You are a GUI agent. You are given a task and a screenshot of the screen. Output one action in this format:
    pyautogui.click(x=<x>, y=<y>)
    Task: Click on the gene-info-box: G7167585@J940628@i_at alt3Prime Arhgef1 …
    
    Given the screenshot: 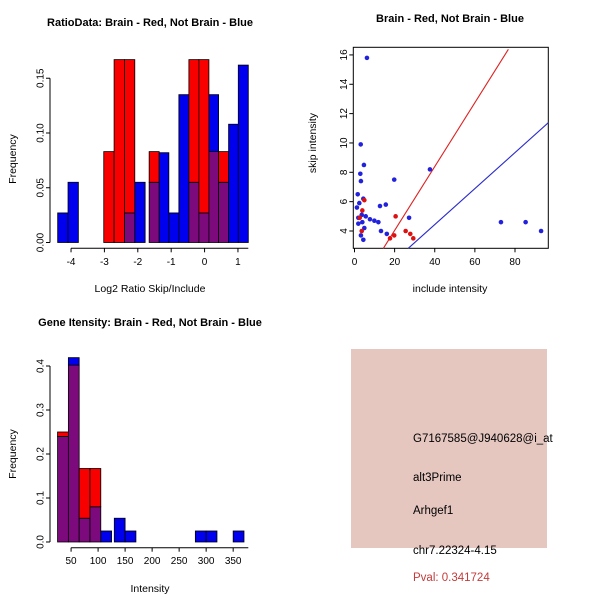 What is the action you would take?
    pyautogui.click(x=452, y=466)
    